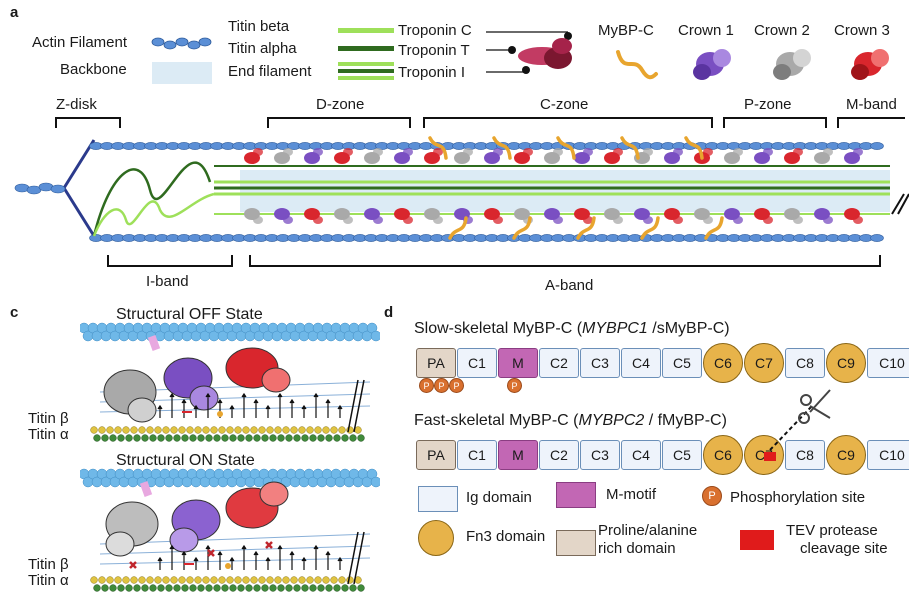  Describe the element at coordinates (438, 499) in the screenshot. I see `legend-ig-swatch` at that location.